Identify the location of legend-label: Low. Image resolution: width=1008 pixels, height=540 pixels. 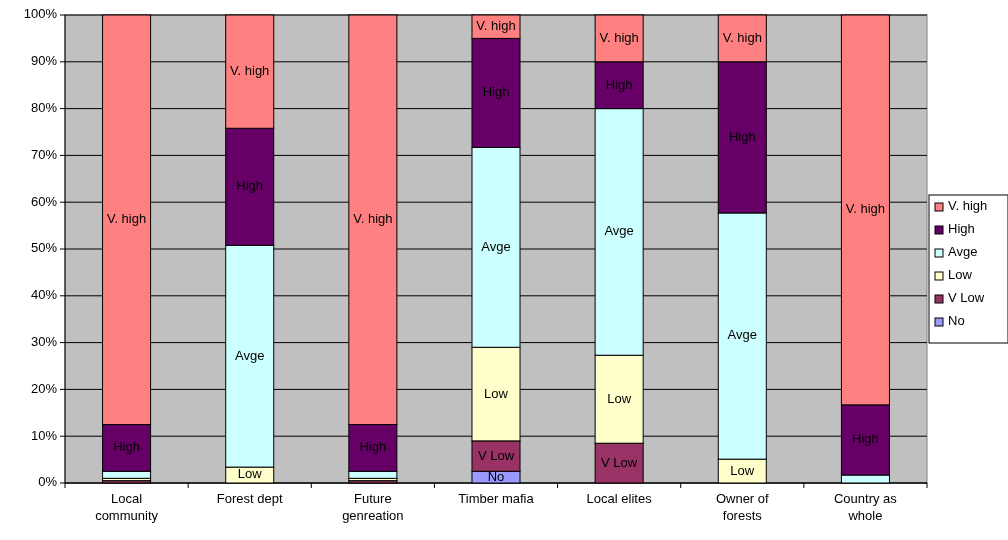
(960, 275).